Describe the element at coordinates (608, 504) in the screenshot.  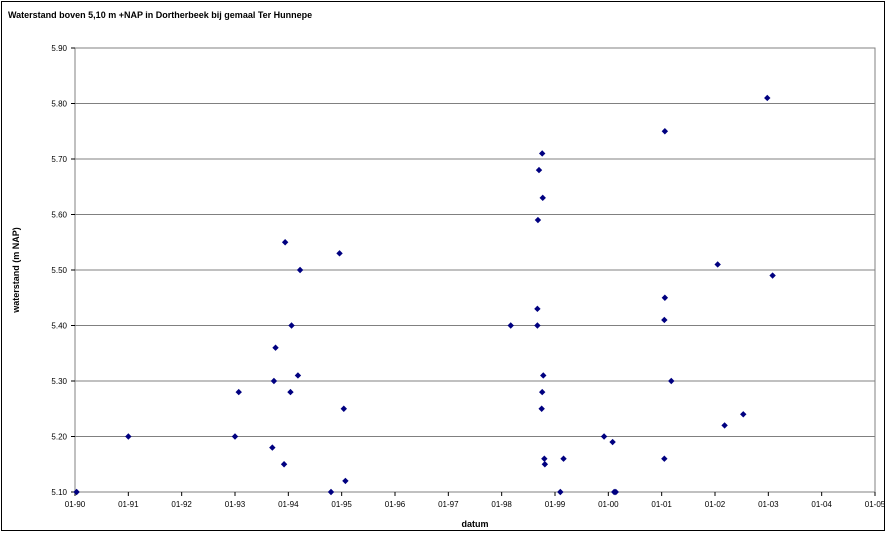
I see `x-tick-label: 01-00` at that location.